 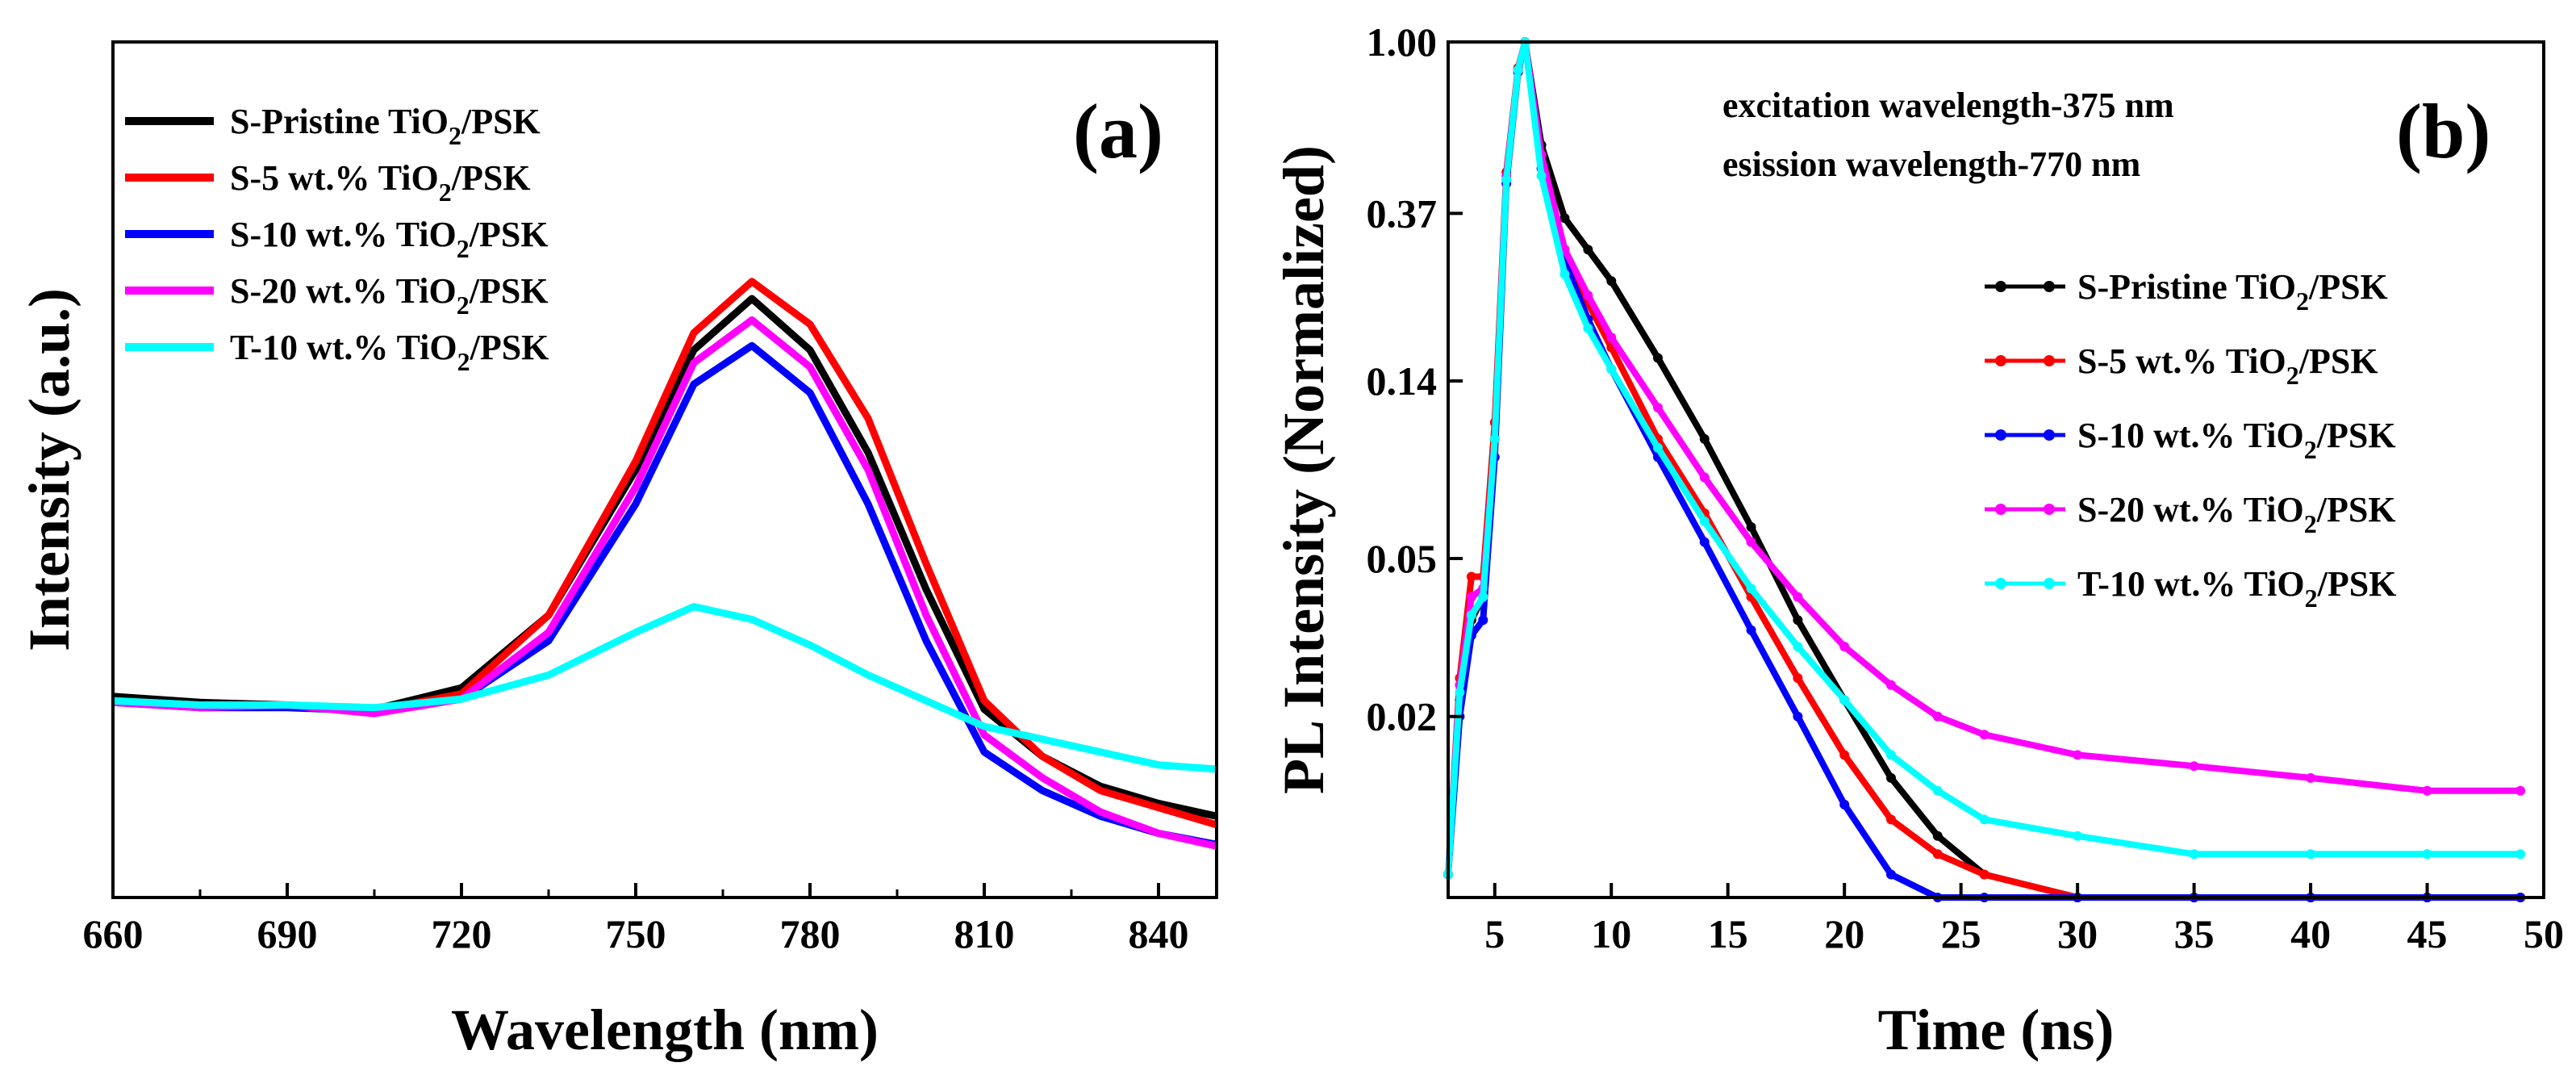 What do you see at coordinates (389, 295) in the screenshot?
I see `panel-a-legend-label-3: S-20 wt.% TiO2/PSK` at bounding box center [389, 295].